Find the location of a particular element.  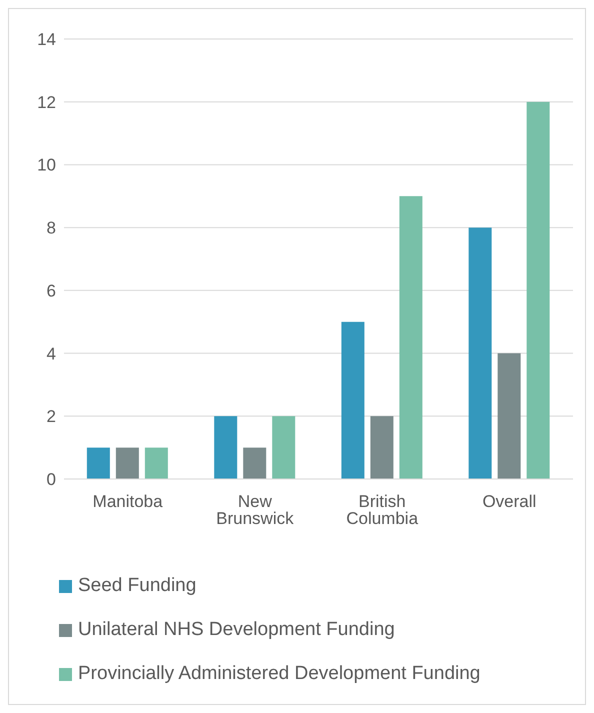

y-tick-label: 8 is located at coordinates (51, 228).